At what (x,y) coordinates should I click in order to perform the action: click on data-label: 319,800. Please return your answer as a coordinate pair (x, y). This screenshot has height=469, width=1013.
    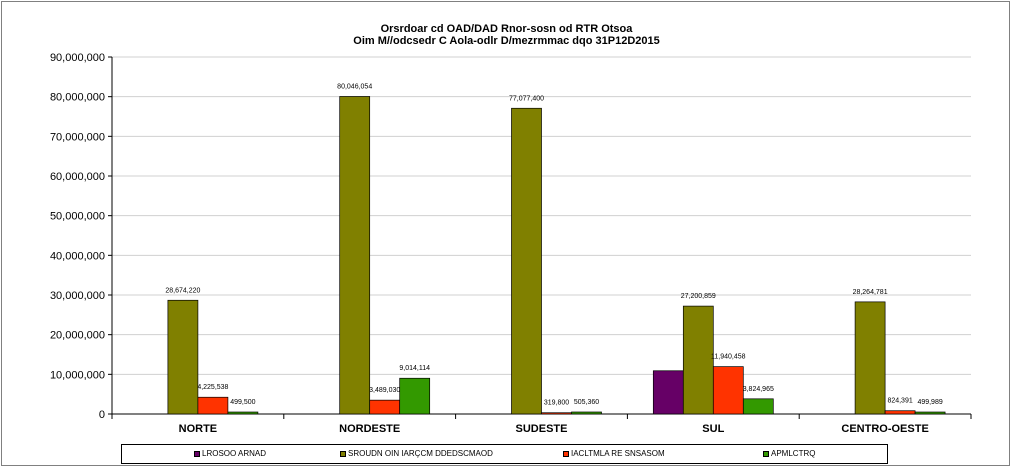
    Looking at the image, I should click on (556, 403).